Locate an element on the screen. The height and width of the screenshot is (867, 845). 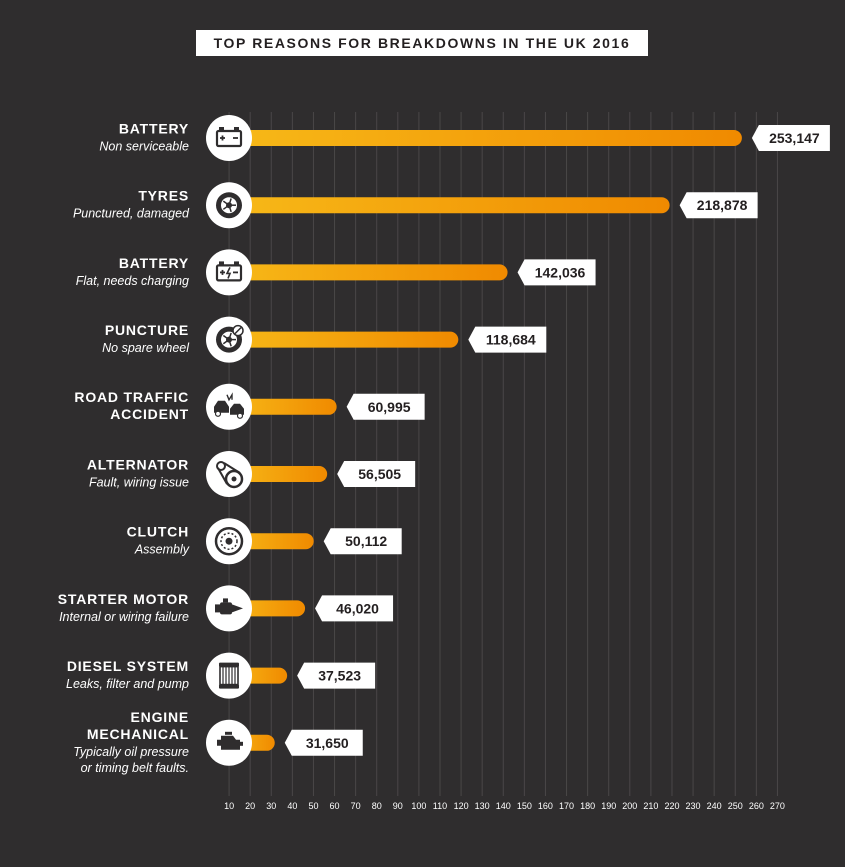
category-sublabel: Punctured, damaged is located at coordinates (131, 214).